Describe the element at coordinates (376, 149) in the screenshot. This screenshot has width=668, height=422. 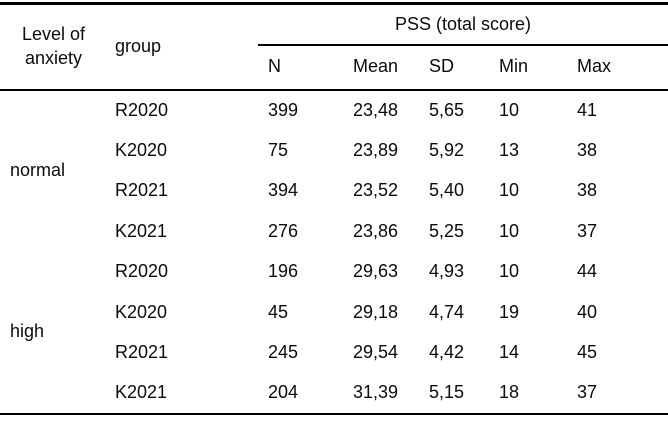
I see `mean-cell: 23,89` at that location.